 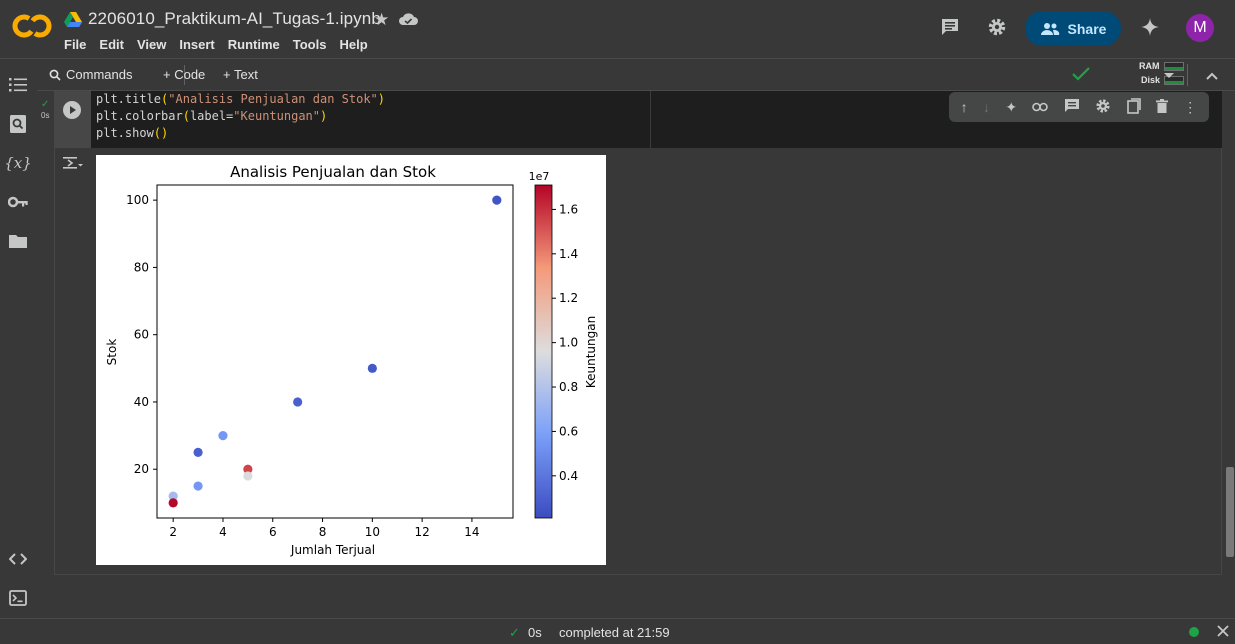 I want to click on disk-label: Disk, so click(x=1151, y=80).